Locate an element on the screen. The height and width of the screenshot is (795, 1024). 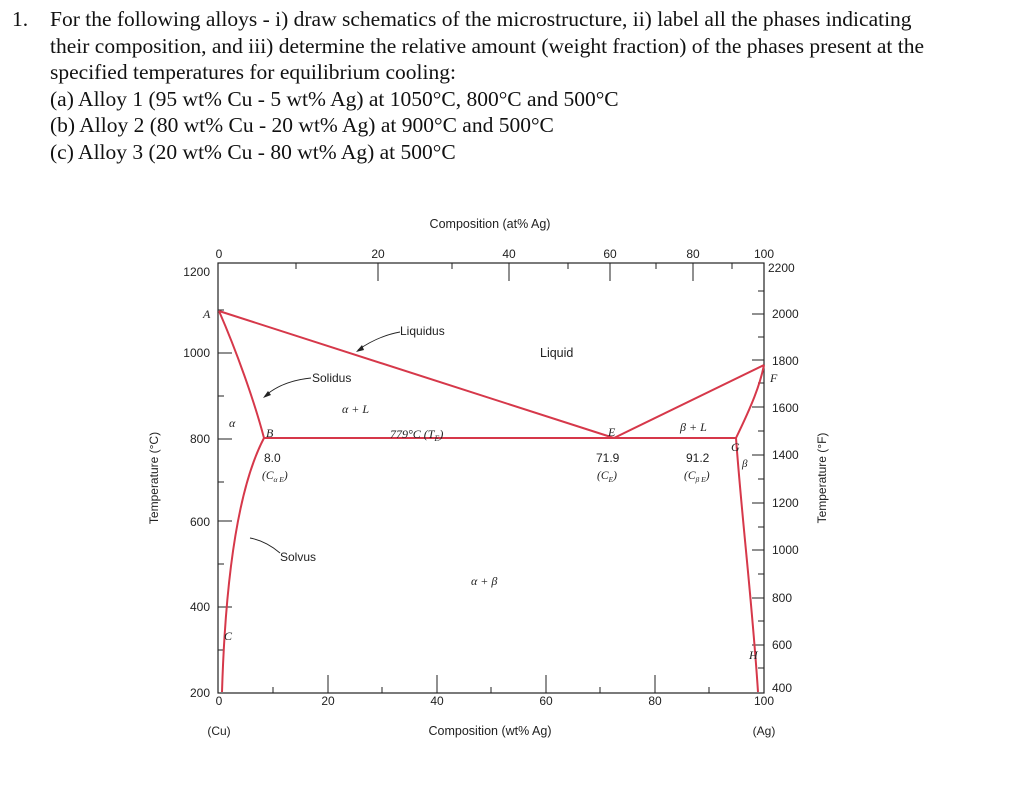
comp-value-g: 91.2 is located at coordinates (698, 458).